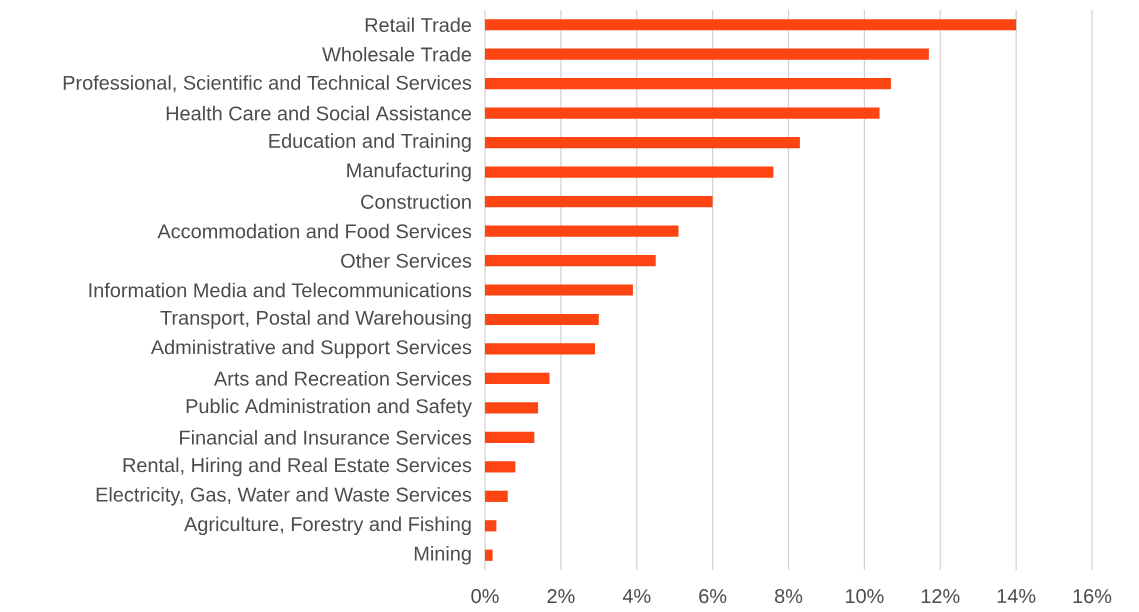 This screenshot has width=1139, height=612. Describe the element at coordinates (297, 467) in the screenshot. I see `y-tick-label: Rental, Hiring and Real Estate Services` at that location.